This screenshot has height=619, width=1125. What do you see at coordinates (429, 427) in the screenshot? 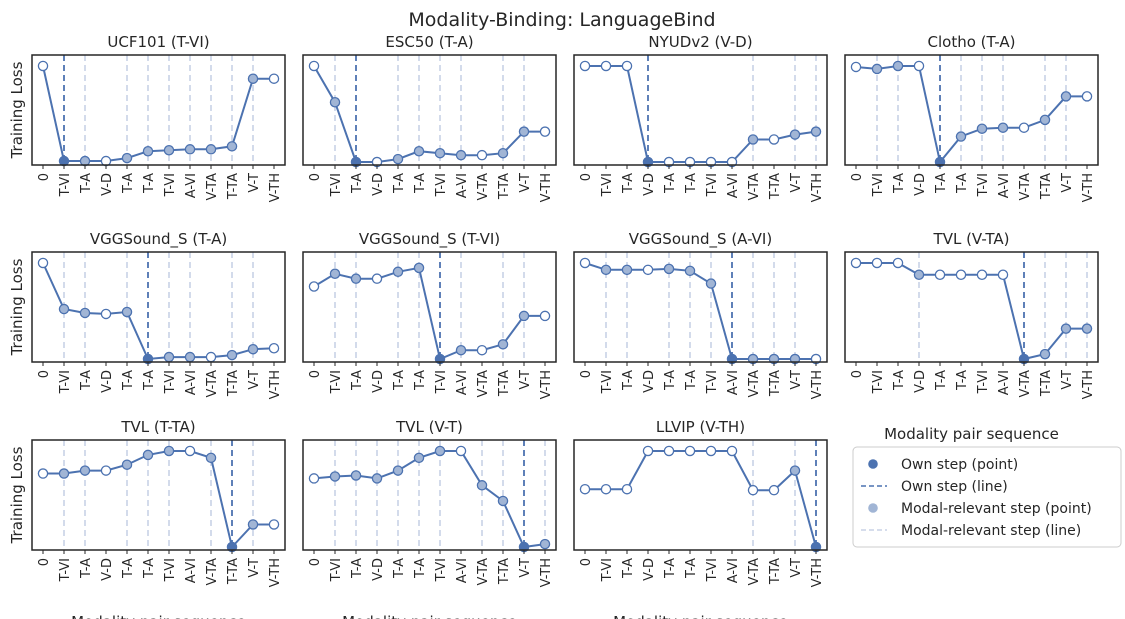
I see `subplot-title: TVL (V-T)` at bounding box center [429, 427].